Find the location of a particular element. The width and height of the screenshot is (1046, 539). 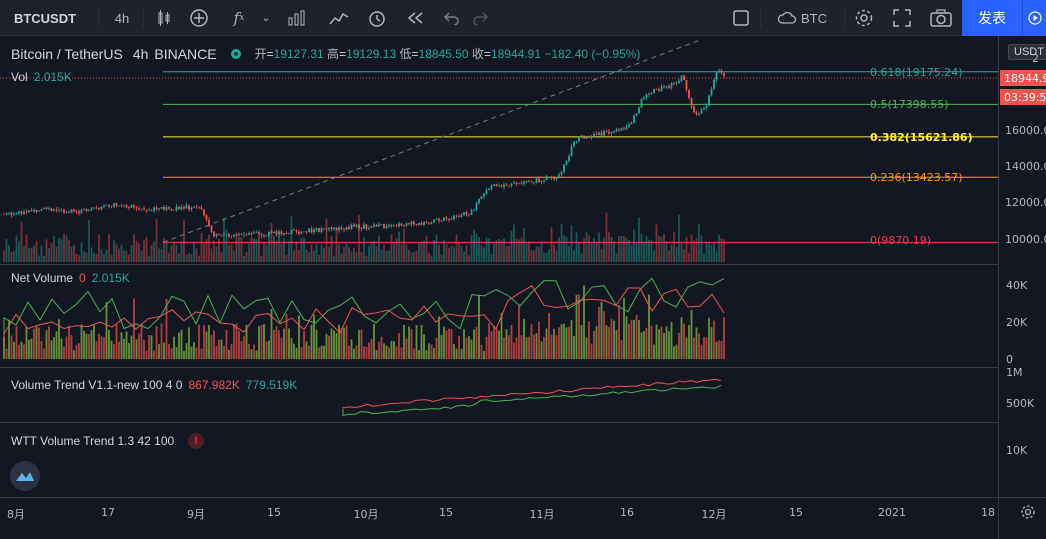

replay-icon is located at coordinates (415, 18).